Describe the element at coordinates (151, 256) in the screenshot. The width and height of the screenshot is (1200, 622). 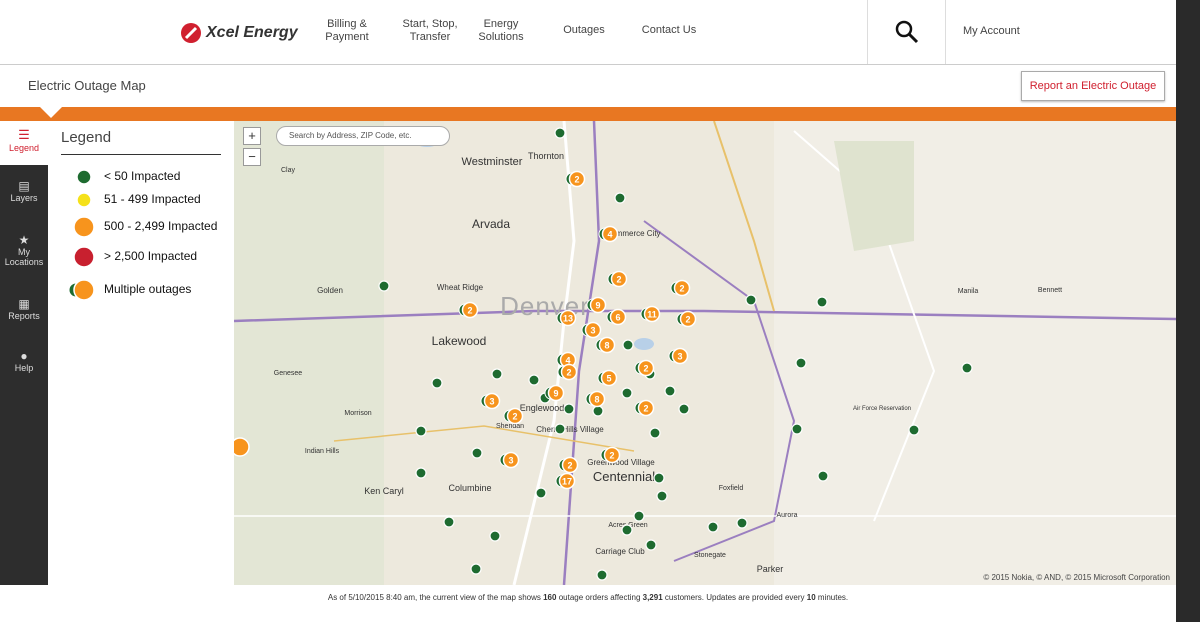
I see `legend-label: > 2,500 Impacted` at that location.